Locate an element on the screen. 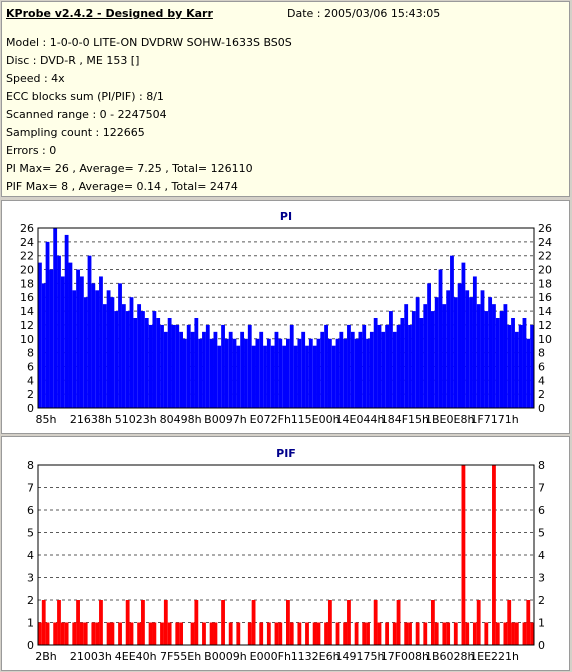 The height and width of the screenshot is (672, 572). pif-y-tick-right: 6 is located at coordinates (541, 510).